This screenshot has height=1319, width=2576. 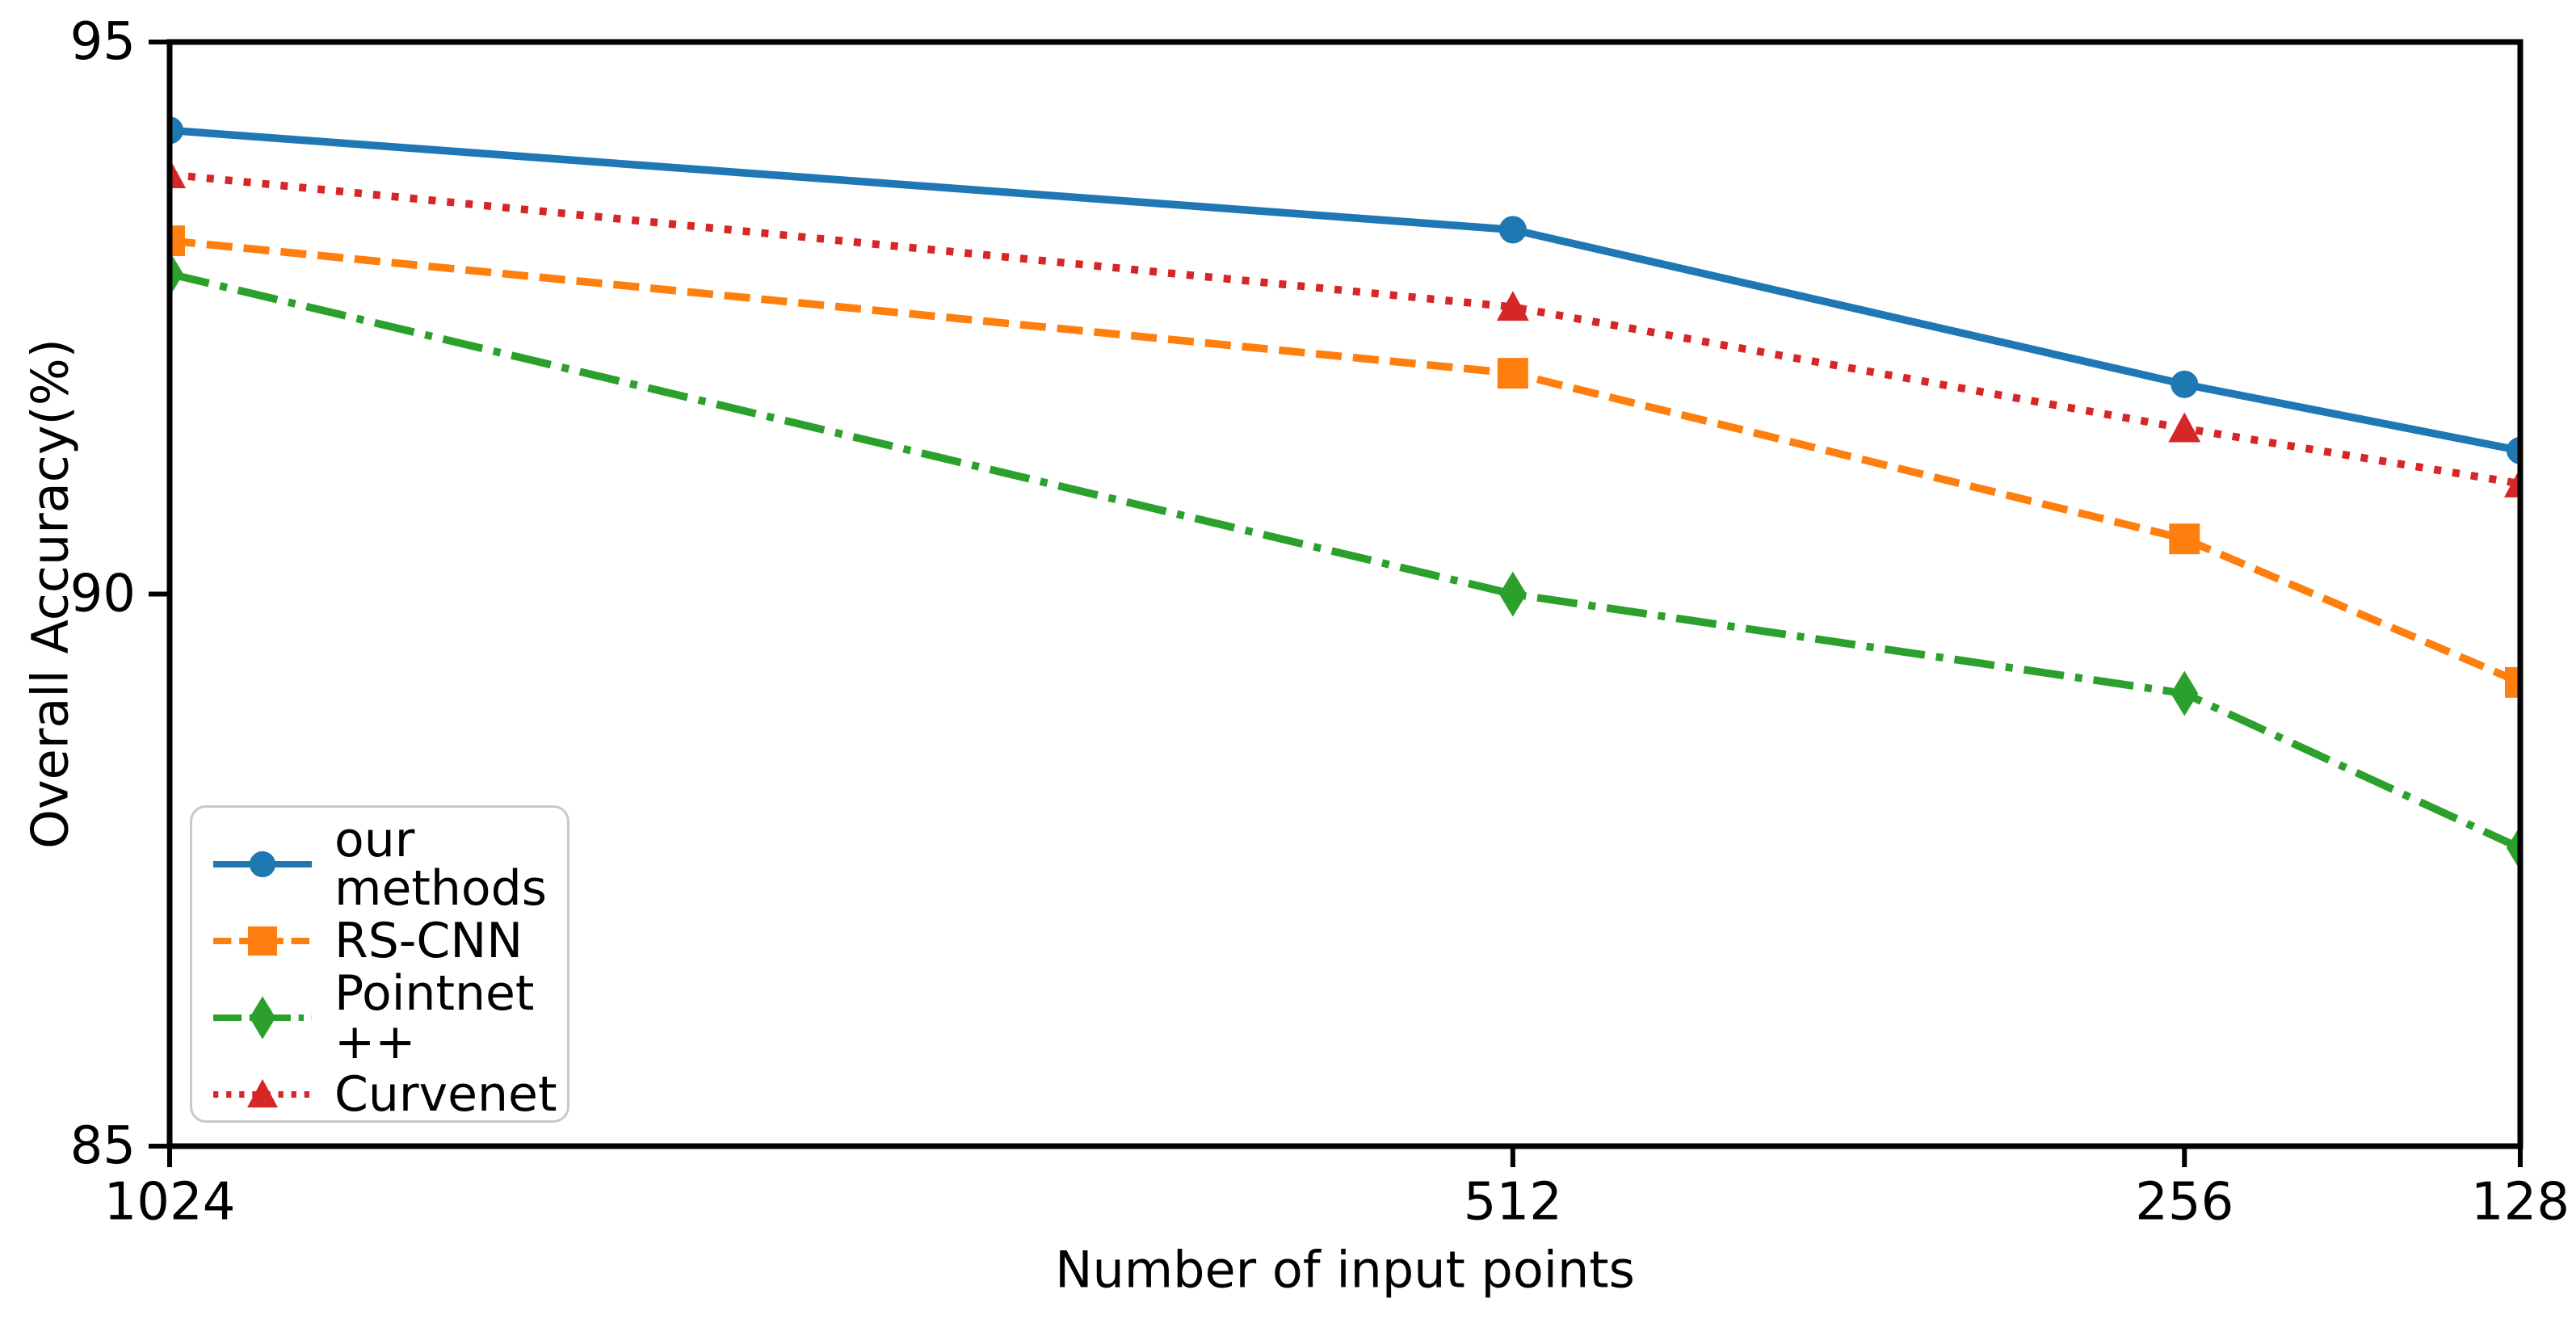 What do you see at coordinates (1513, 1202) in the screenshot?
I see `x-tick-label: 512` at bounding box center [1513, 1202].